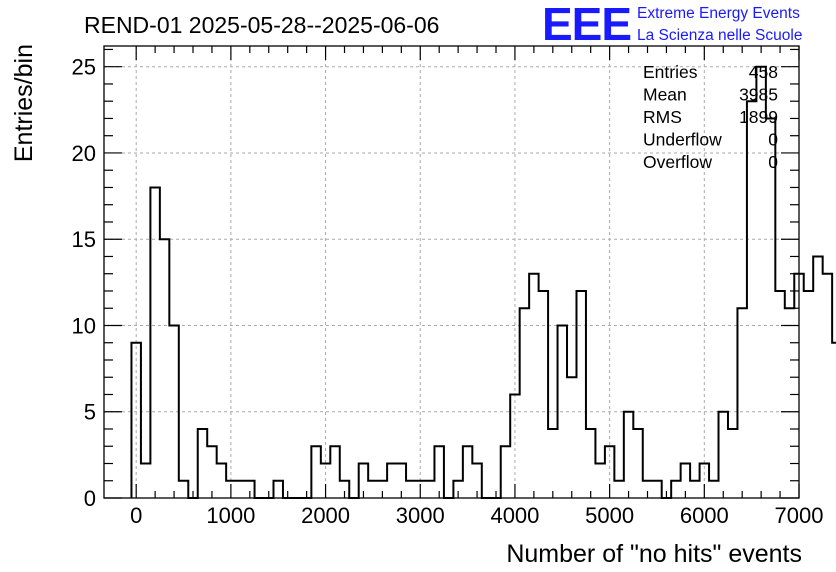 The width and height of the screenshot is (836, 572). What do you see at coordinates (230, 515) in the screenshot?
I see `x-tick-label: 1000` at bounding box center [230, 515].